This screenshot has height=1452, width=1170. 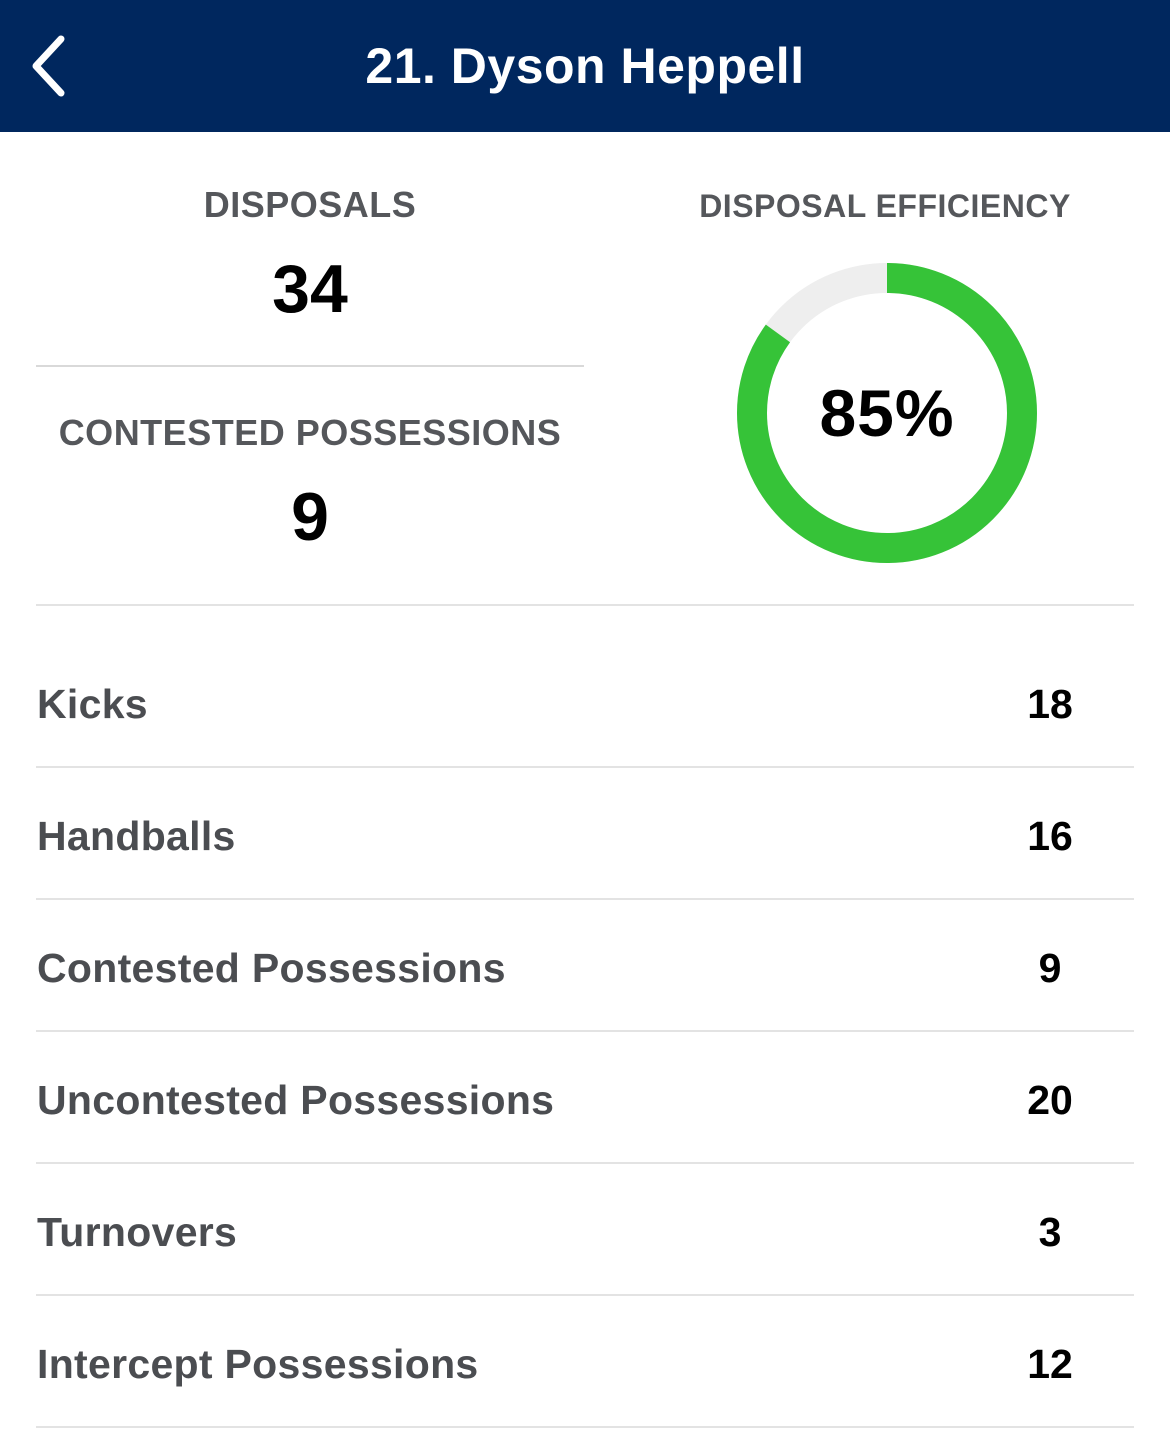 What do you see at coordinates (310, 289) in the screenshot?
I see `disposals-value: 34` at bounding box center [310, 289].